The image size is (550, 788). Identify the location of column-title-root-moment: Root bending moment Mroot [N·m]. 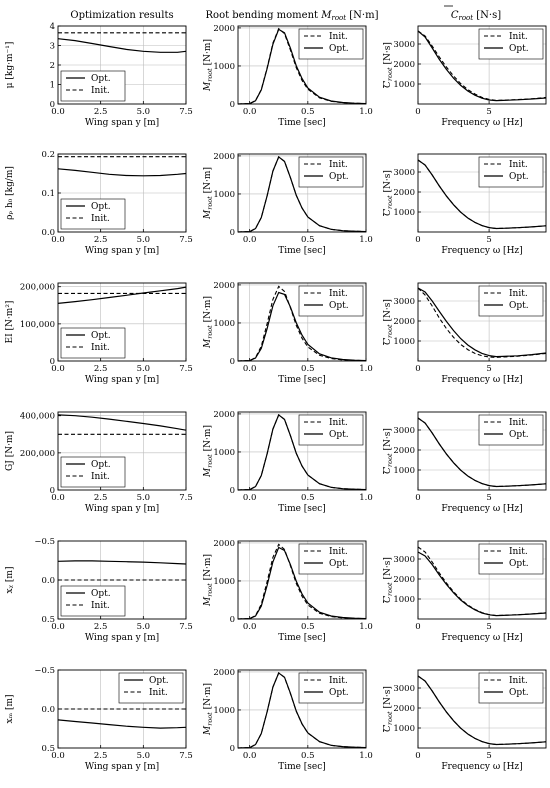
(292, 16).